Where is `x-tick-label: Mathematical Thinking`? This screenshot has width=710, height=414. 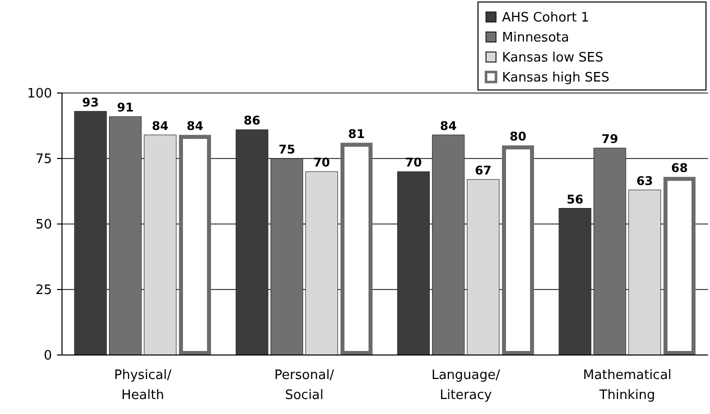 x-tick-label: Mathematical Thinking is located at coordinates (627, 385).